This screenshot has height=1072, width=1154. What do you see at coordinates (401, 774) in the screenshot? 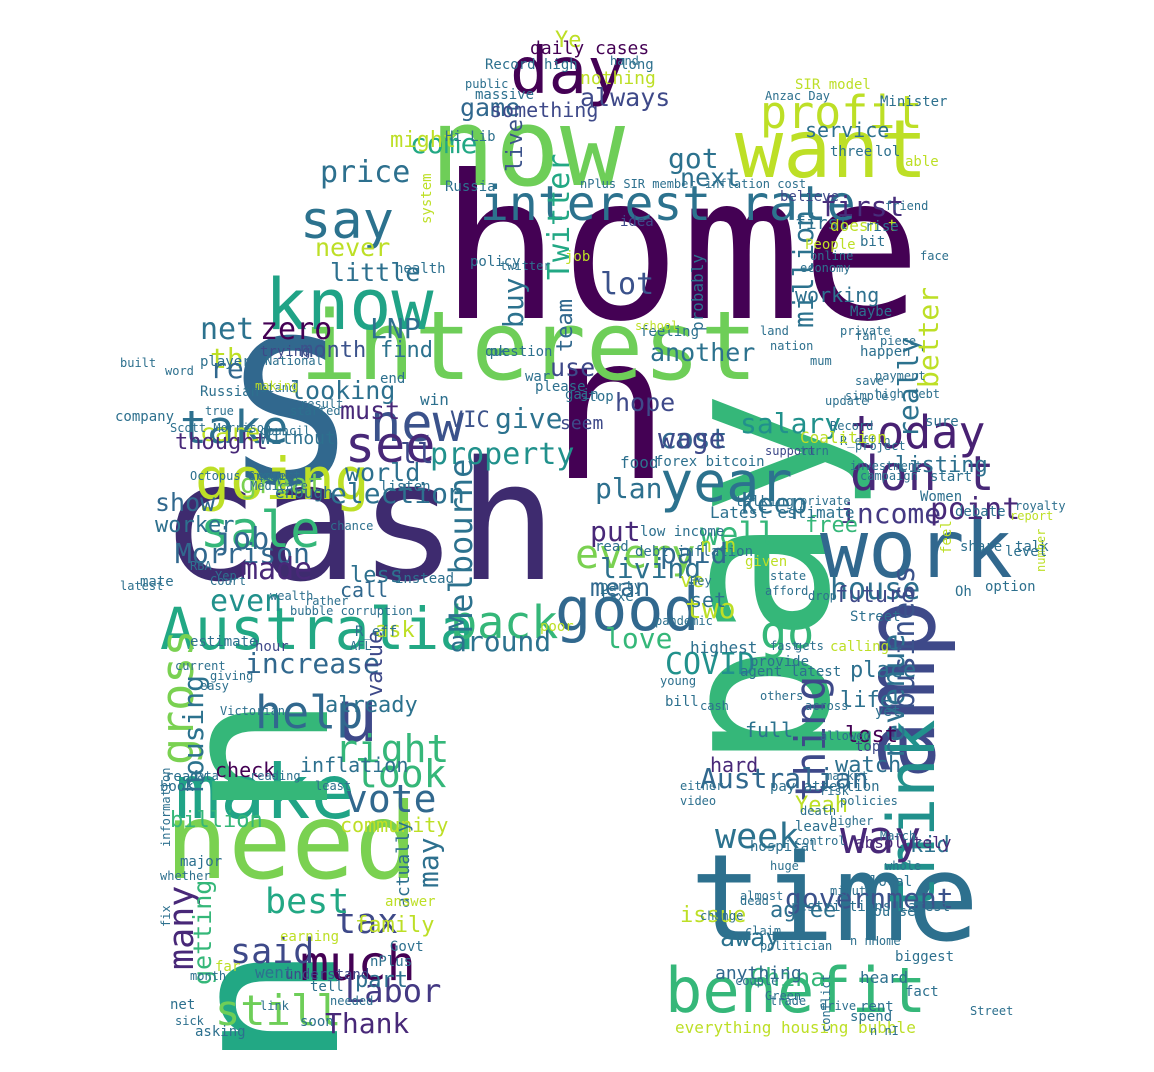
I see `word-44: look` at bounding box center [401, 774].